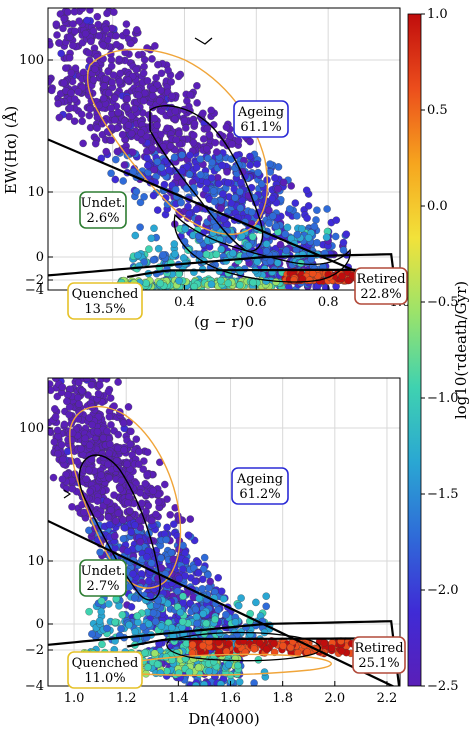  Describe the element at coordinates (437, 206) in the screenshot. I see `colorbar-tick-label: 0.0` at that location.